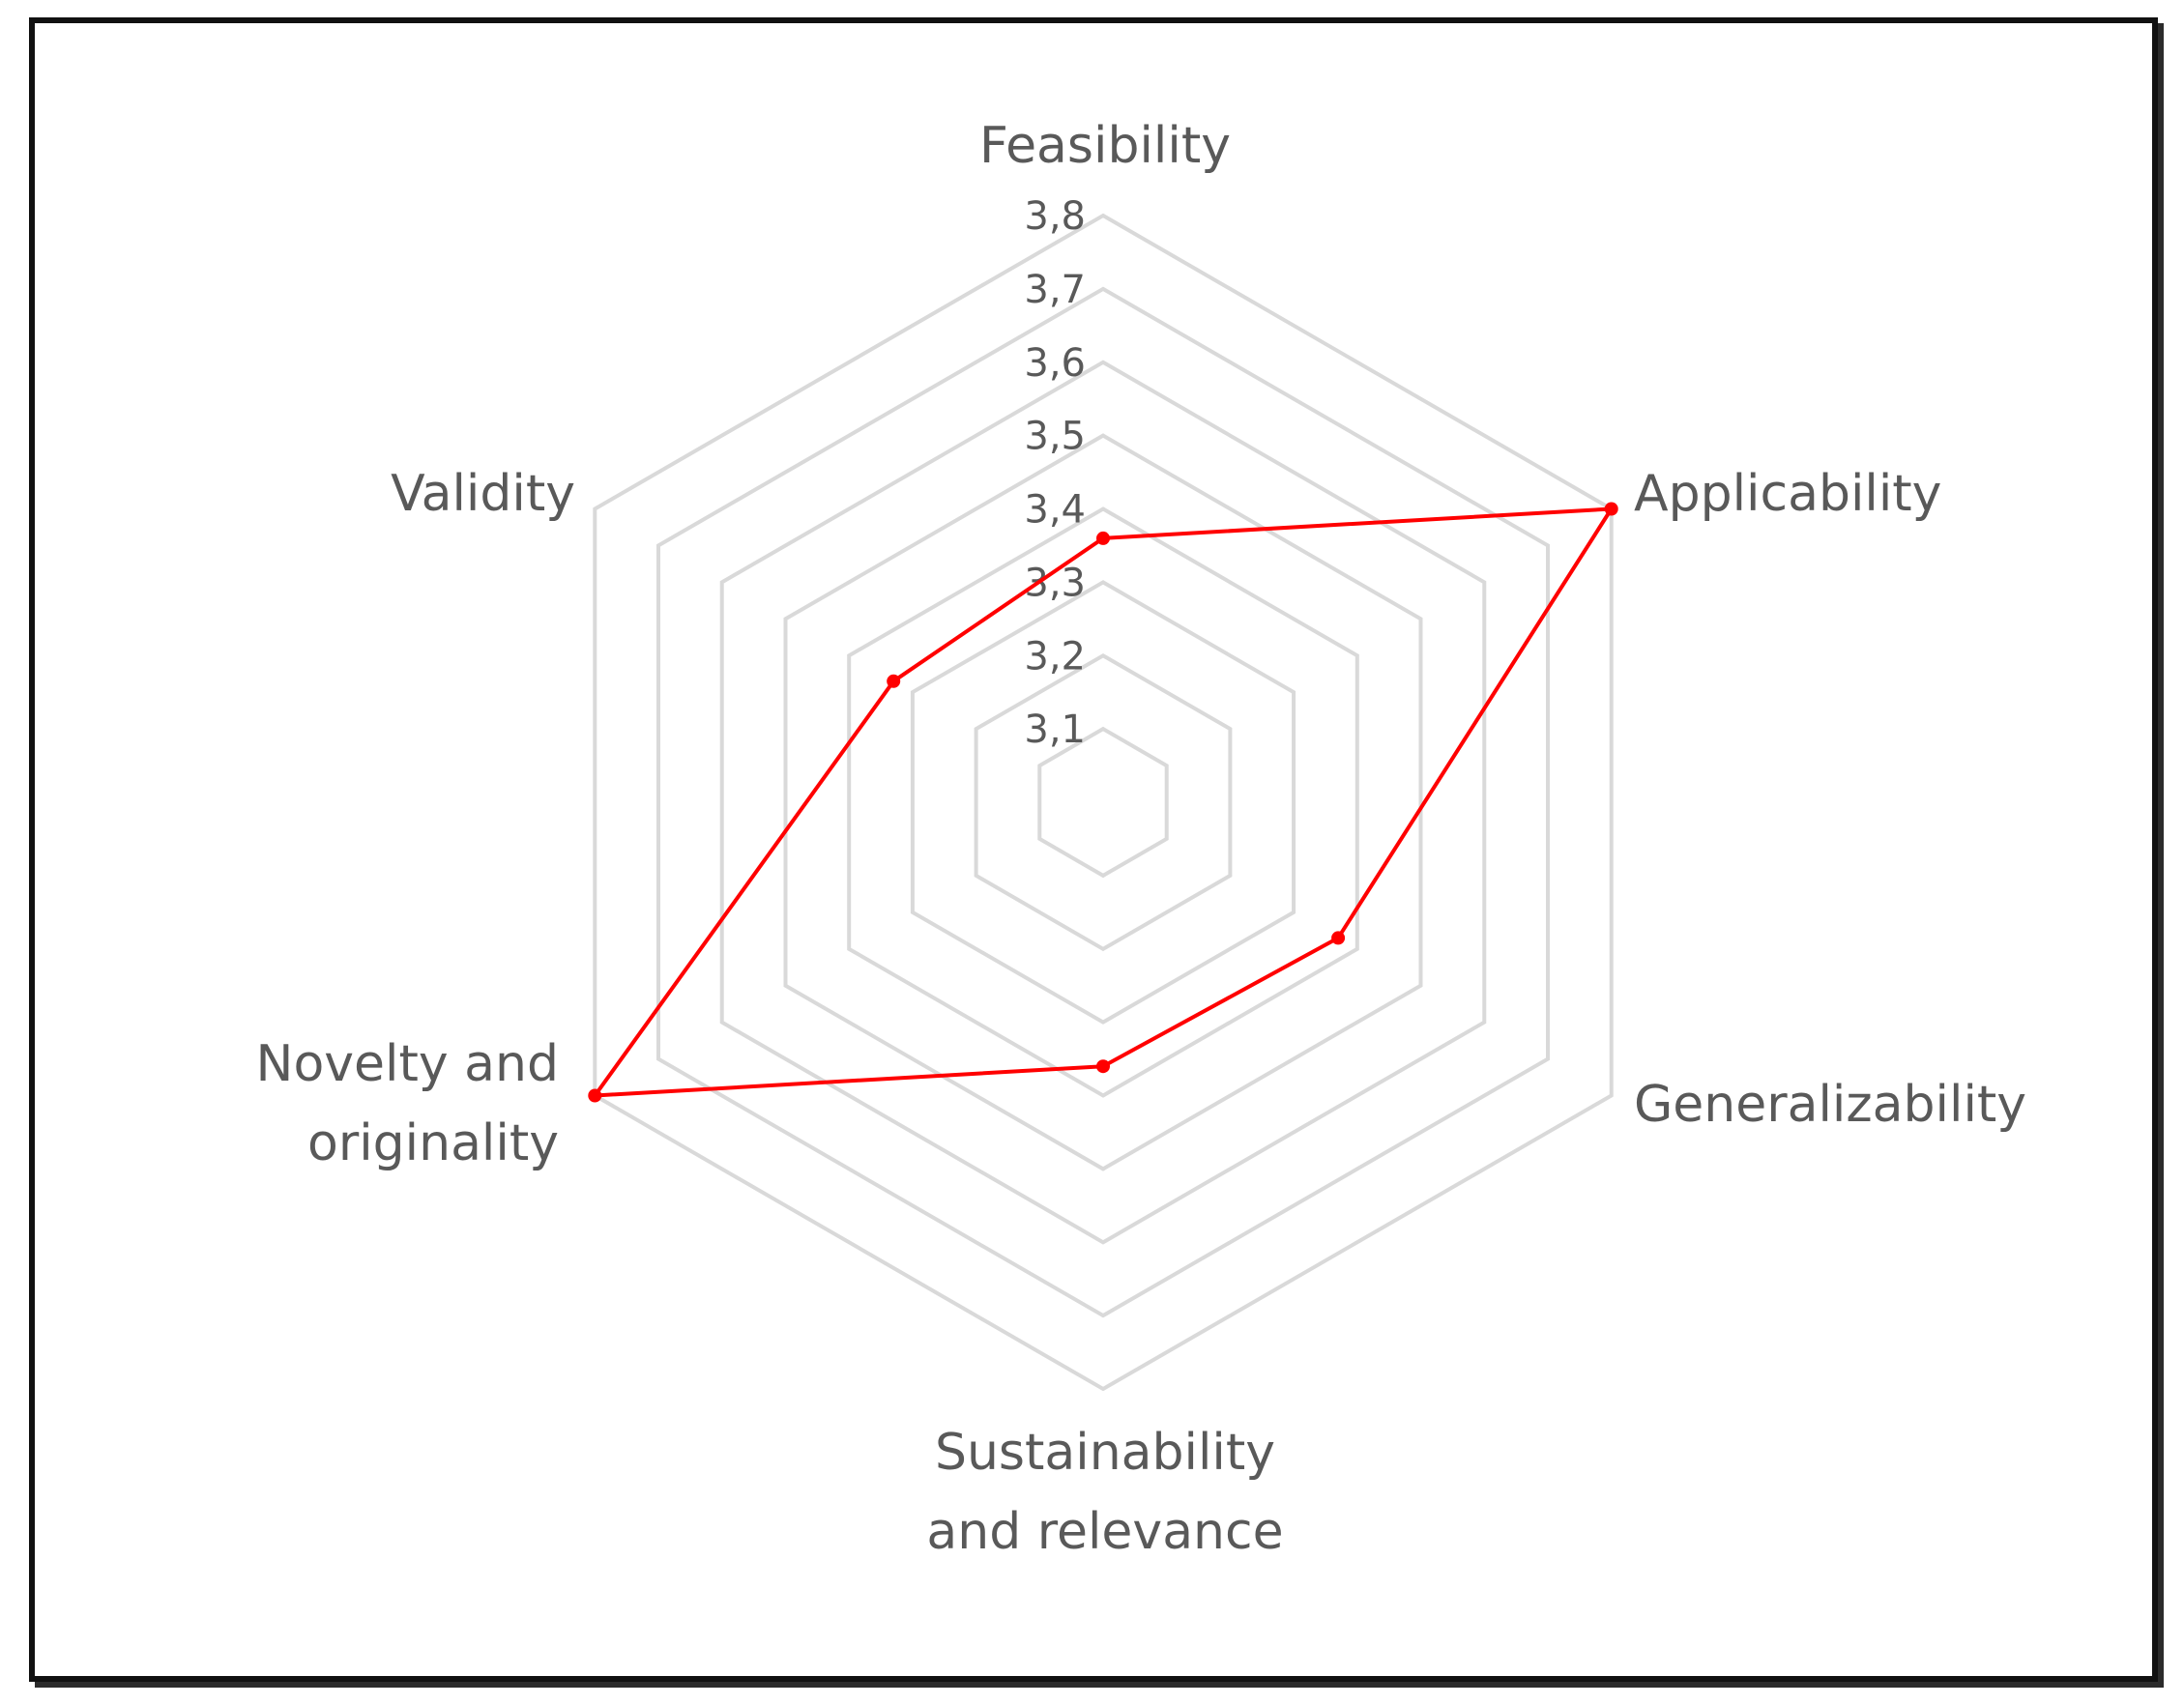  Describe the element at coordinates (1055, 583) in the screenshot. I see `tick-label: 3,3` at that location.